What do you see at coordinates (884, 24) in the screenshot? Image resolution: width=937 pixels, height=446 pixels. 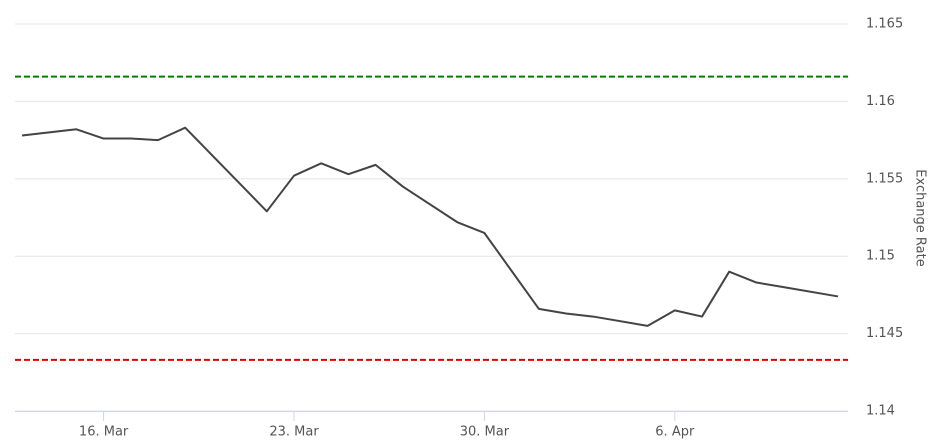 I see `y-tick-label: 1.165` at bounding box center [884, 24].